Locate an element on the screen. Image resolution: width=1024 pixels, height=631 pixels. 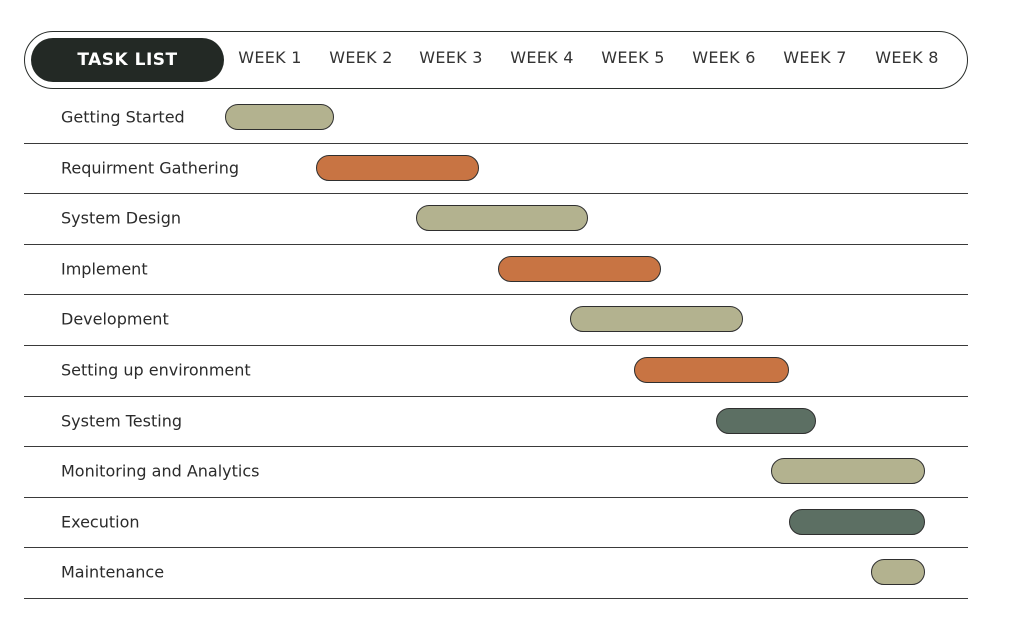
task-label: Getting Started is located at coordinates (123, 117).